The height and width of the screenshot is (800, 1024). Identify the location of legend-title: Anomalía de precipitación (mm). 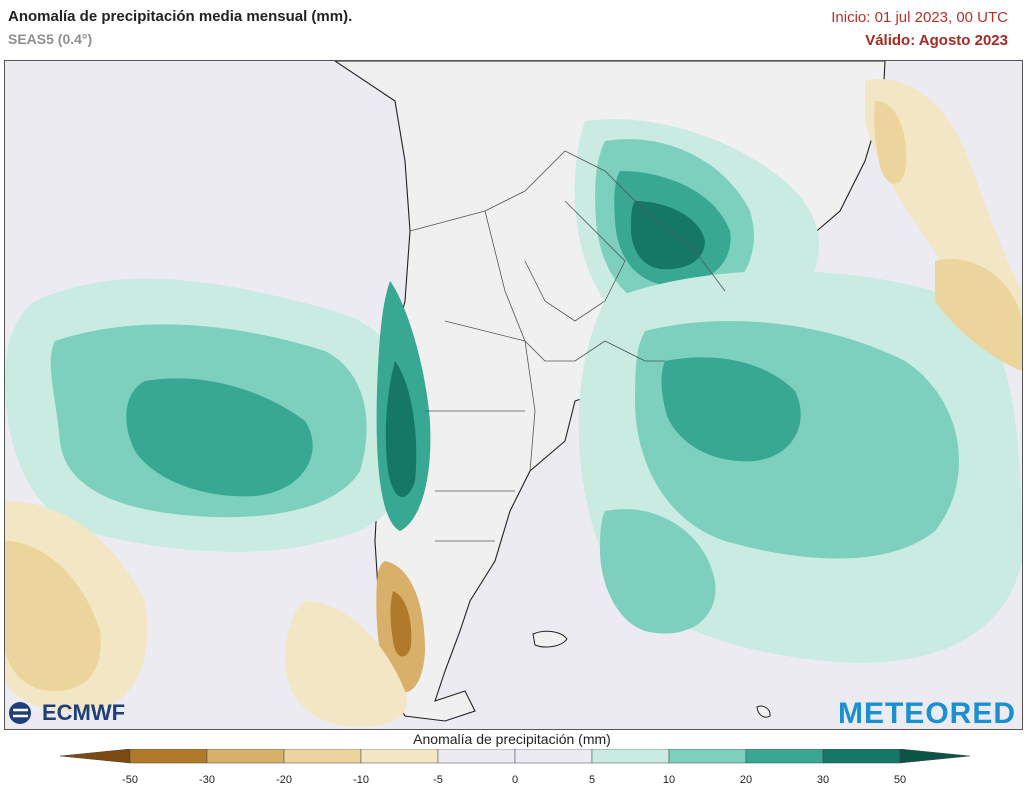
(512, 739).